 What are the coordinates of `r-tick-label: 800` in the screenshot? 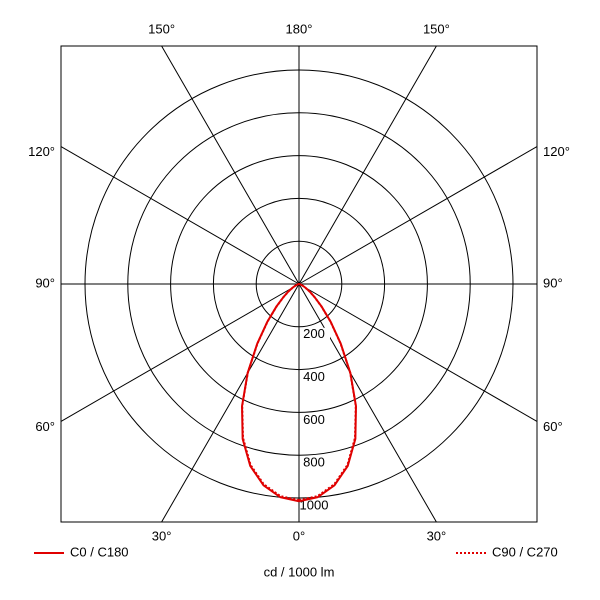 It's located at (314, 462).